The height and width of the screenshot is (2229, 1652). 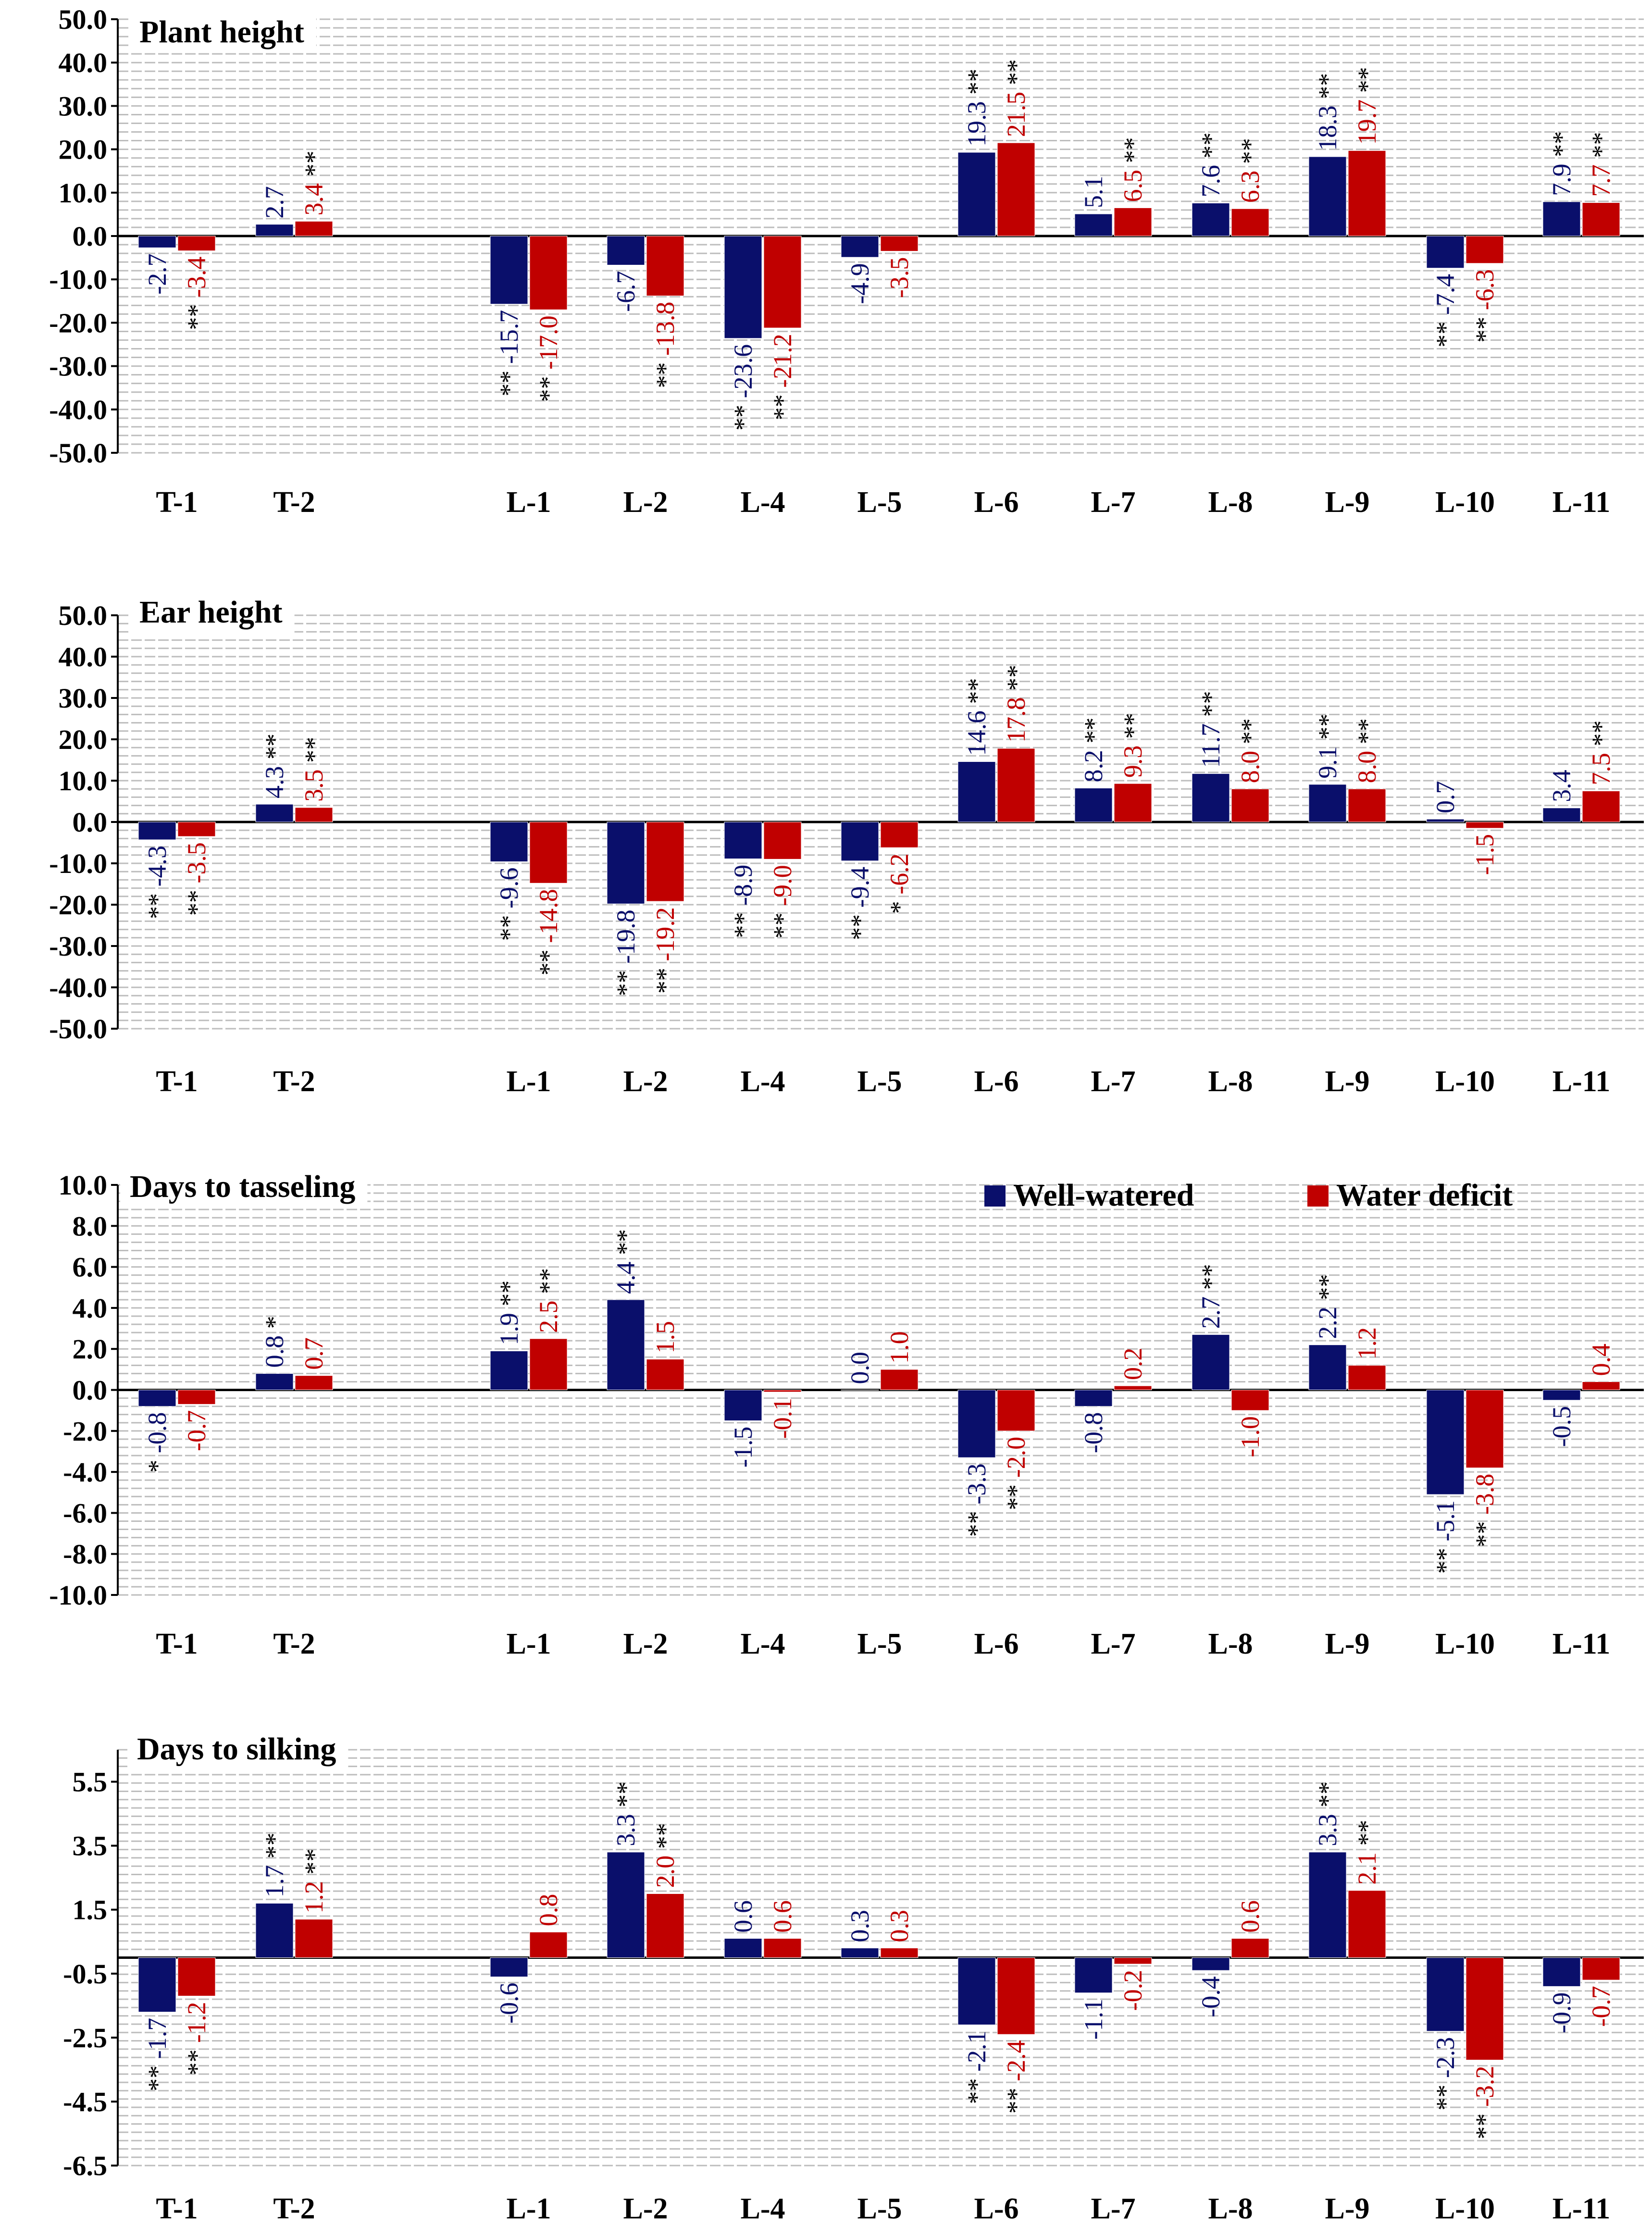 I want to click on data-label: 2.2 **, so click(x=1327, y=1306).